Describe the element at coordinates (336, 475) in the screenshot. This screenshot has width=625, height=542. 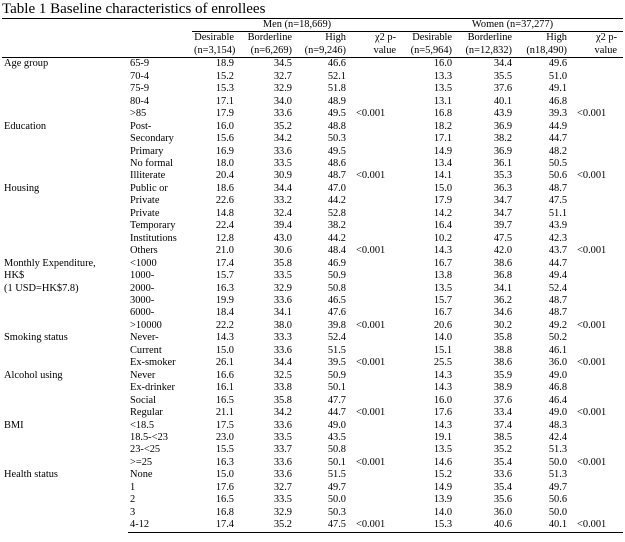
I see `value-cell: 51.5` at that location.